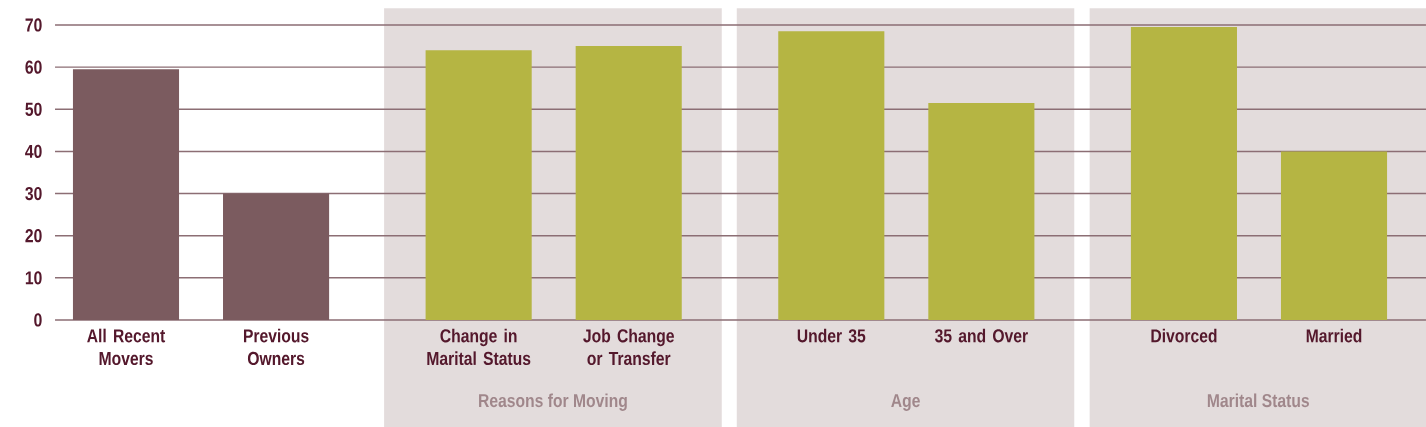 The width and height of the screenshot is (1426, 427). What do you see at coordinates (33, 278) in the screenshot?
I see `y-tick-label: 10` at bounding box center [33, 278].